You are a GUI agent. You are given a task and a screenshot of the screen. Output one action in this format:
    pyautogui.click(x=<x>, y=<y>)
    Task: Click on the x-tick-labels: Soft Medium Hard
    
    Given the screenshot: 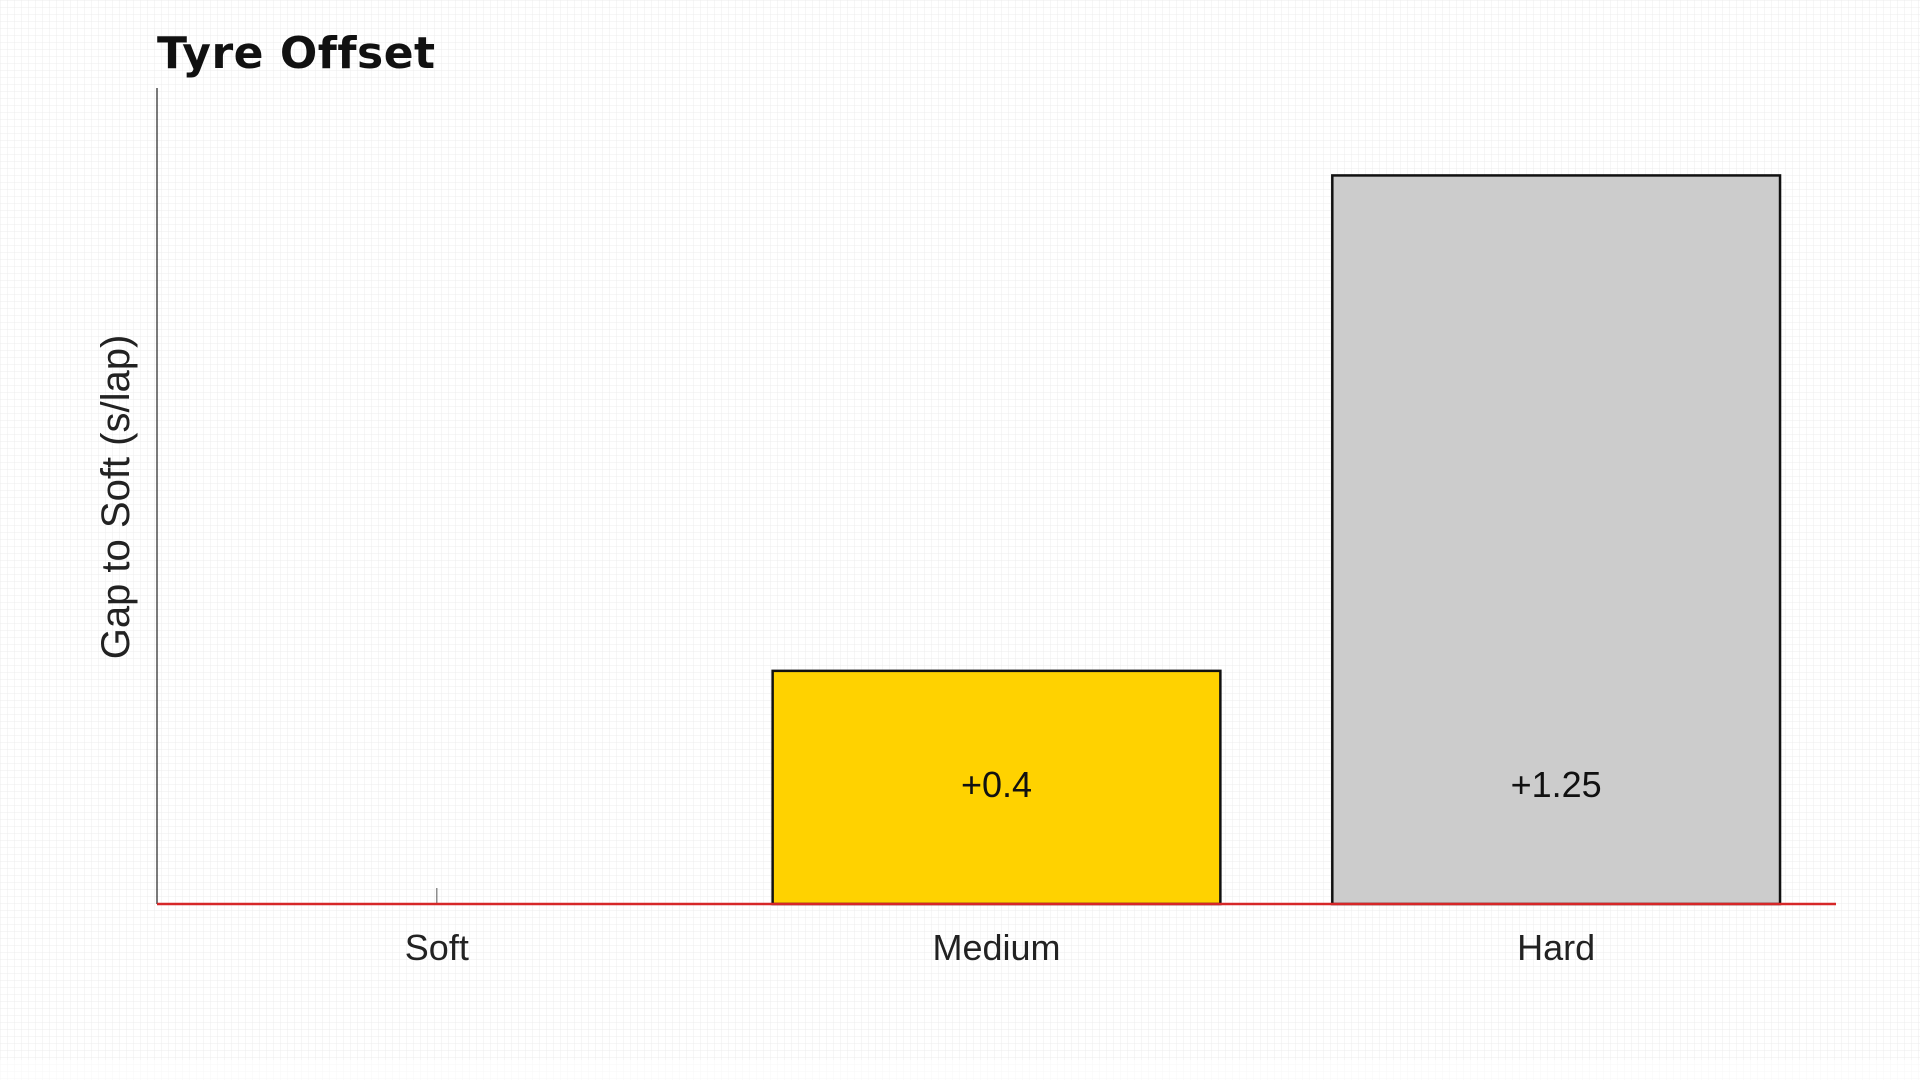 What is the action you would take?
    pyautogui.click(x=1000, y=947)
    